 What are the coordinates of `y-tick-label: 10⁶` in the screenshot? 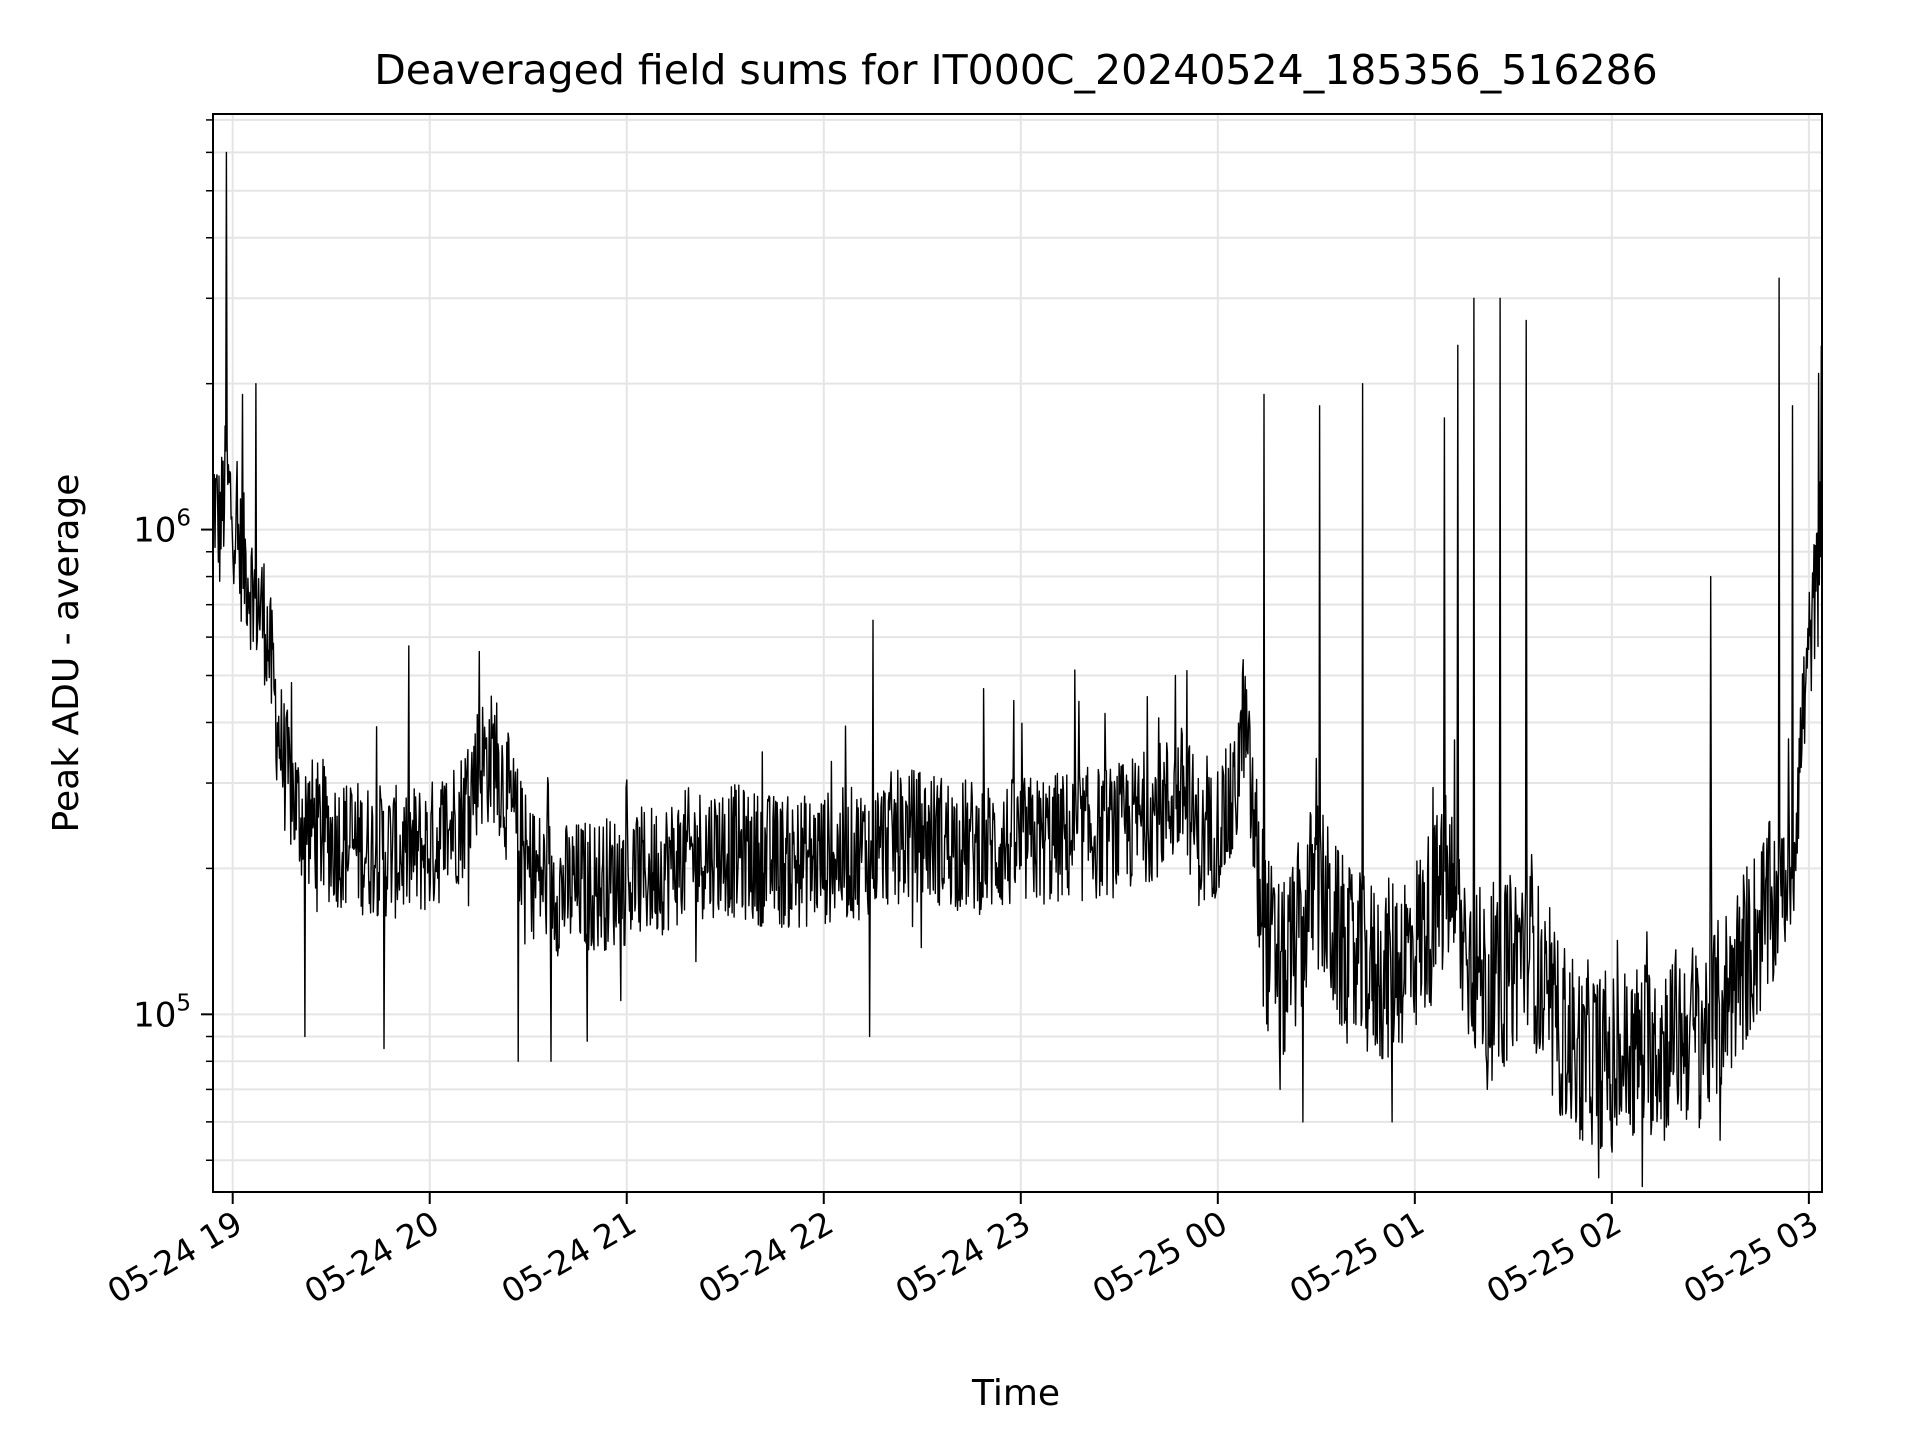 It's located at (162, 528).